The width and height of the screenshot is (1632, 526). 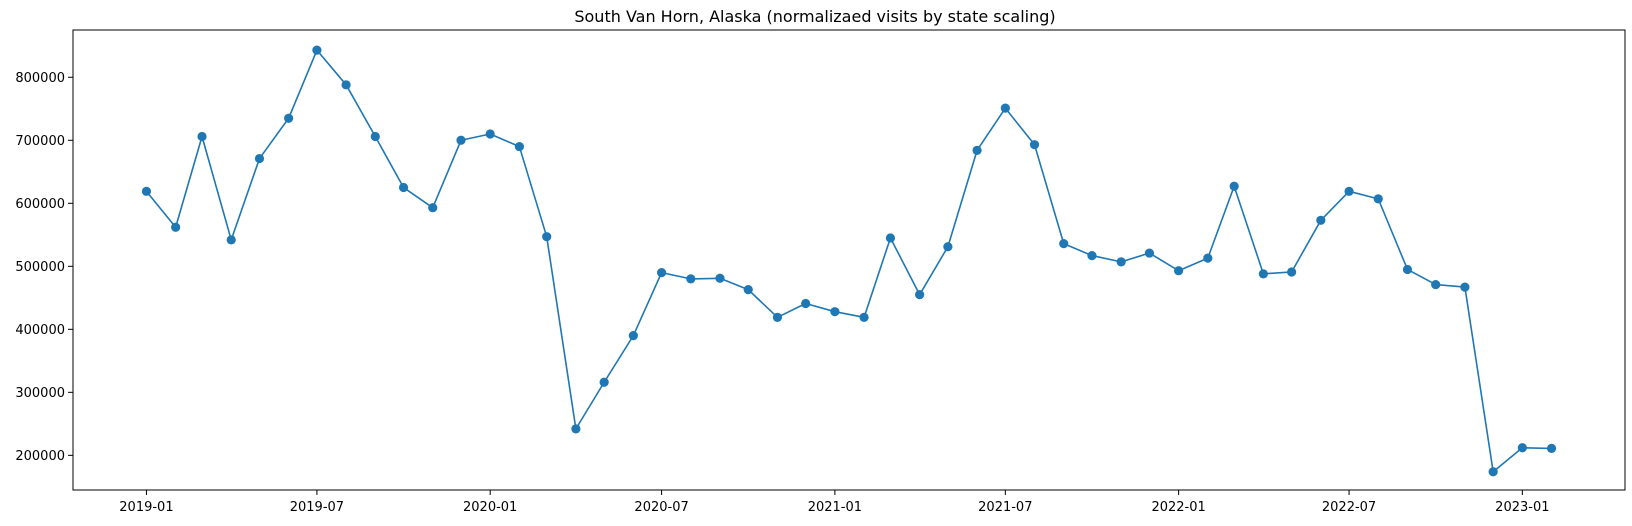 I want to click on y-tick-label: 200000, so click(x=40, y=456).